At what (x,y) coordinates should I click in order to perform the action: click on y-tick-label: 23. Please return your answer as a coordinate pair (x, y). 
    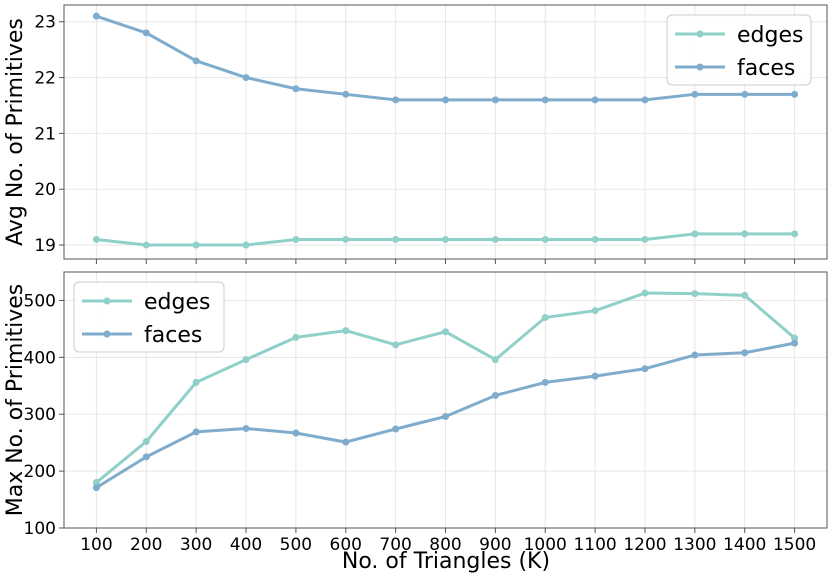
    Looking at the image, I should click on (45, 23).